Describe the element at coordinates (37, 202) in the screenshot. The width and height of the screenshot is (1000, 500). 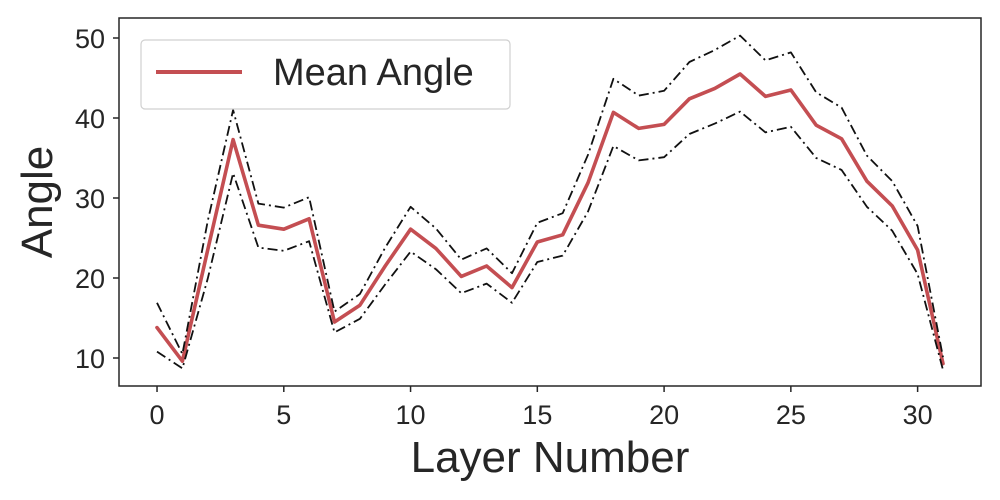
I see `y-axis-title: Angle` at that location.